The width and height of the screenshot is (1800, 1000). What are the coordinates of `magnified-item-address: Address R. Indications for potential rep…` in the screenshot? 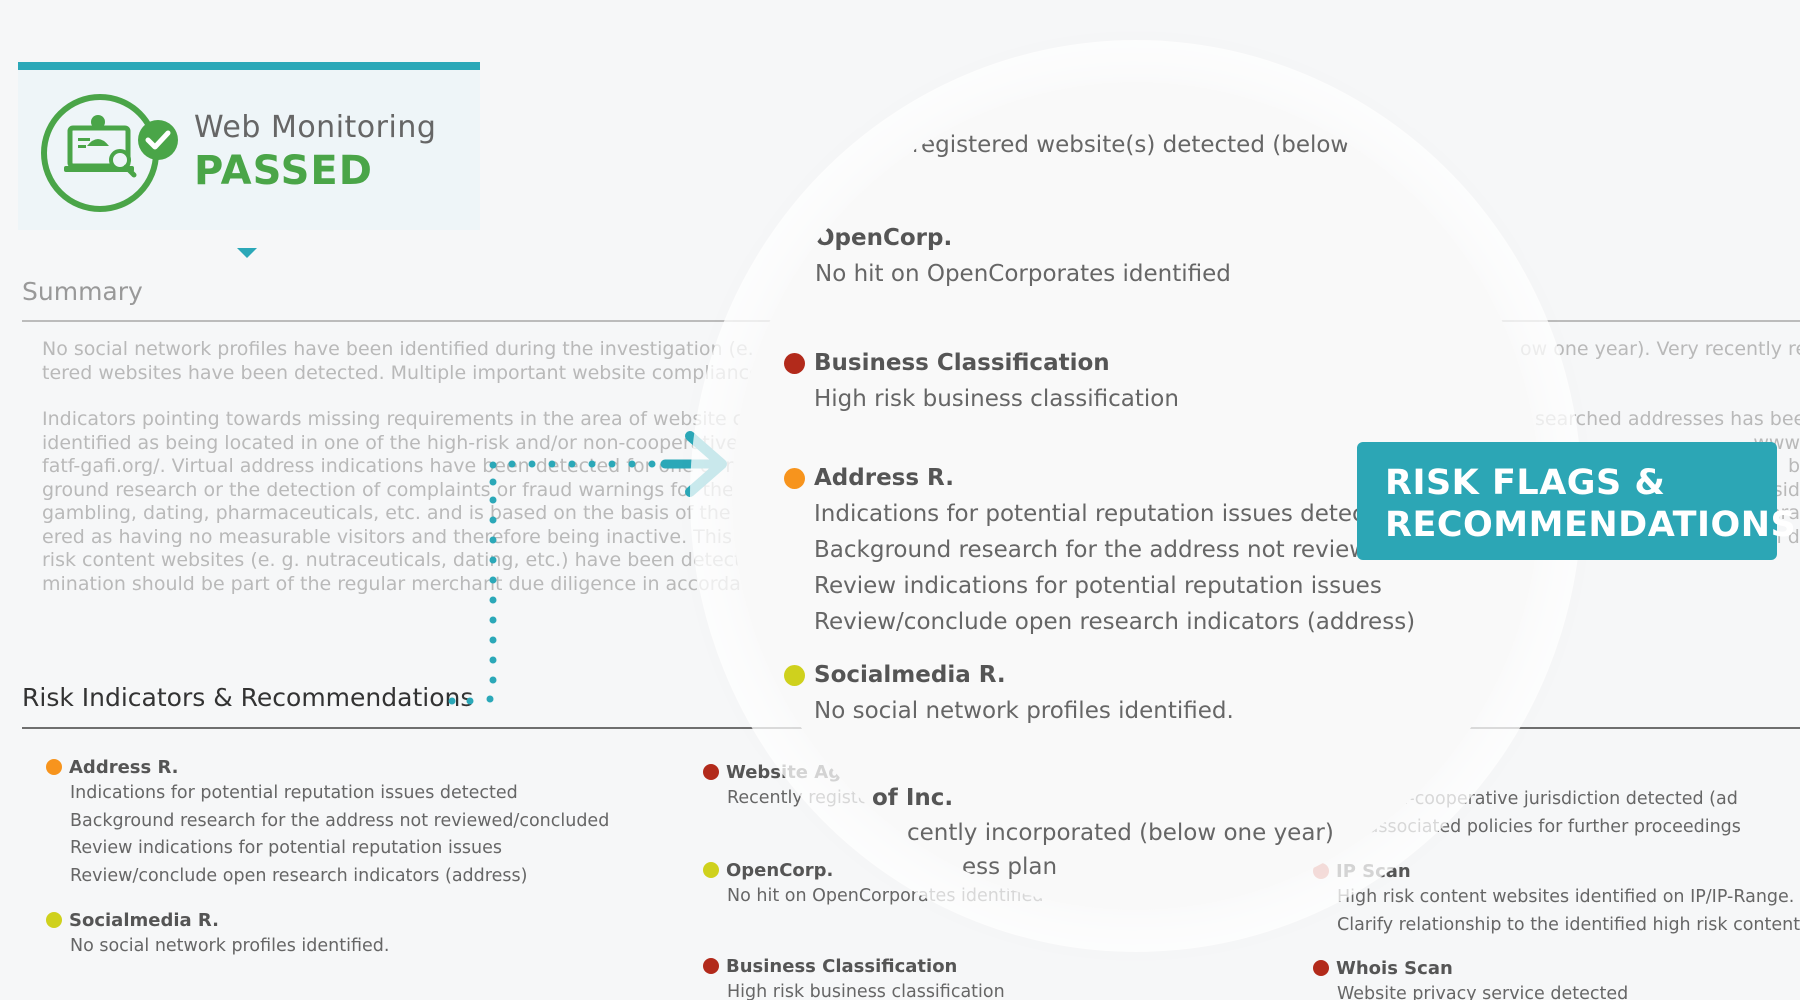 It's located at (1099, 550).